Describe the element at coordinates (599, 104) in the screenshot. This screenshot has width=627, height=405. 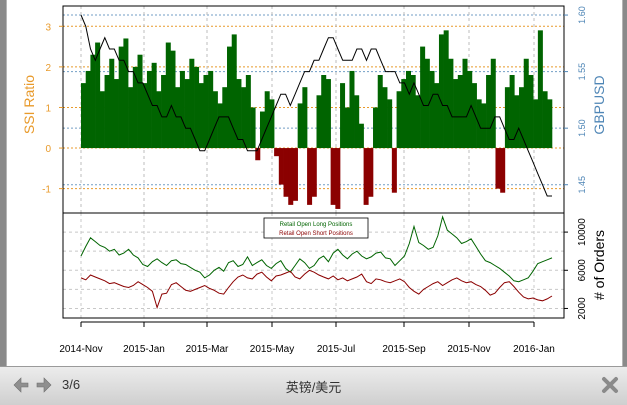
I see `gbpusd-axis-title: GBPUSD` at that location.